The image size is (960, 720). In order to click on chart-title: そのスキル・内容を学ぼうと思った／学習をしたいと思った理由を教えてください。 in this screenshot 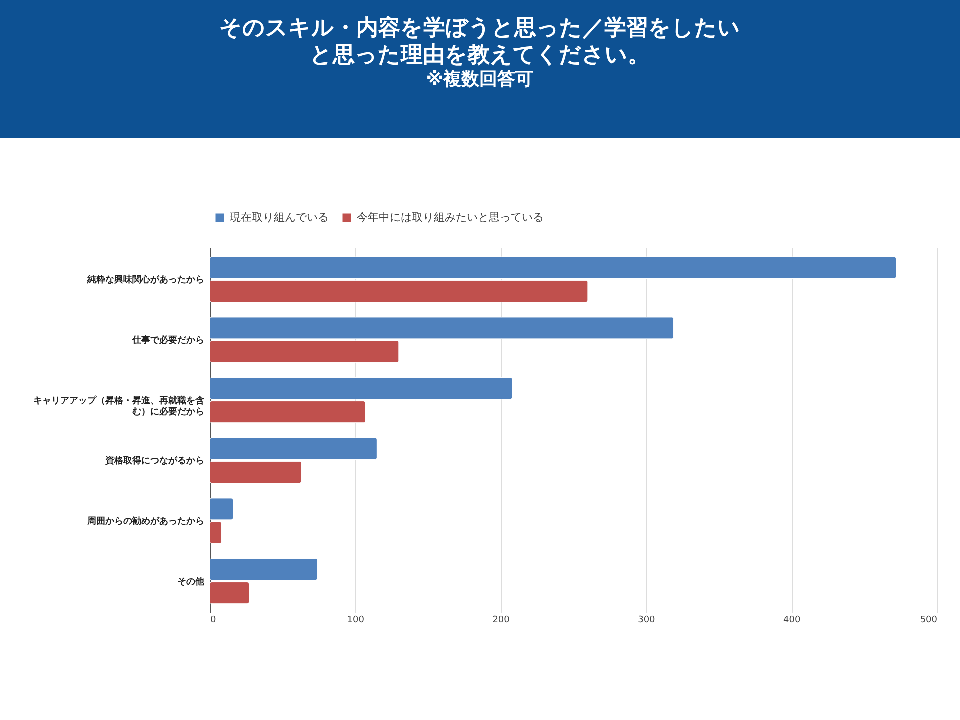, I will do `click(480, 41)`.